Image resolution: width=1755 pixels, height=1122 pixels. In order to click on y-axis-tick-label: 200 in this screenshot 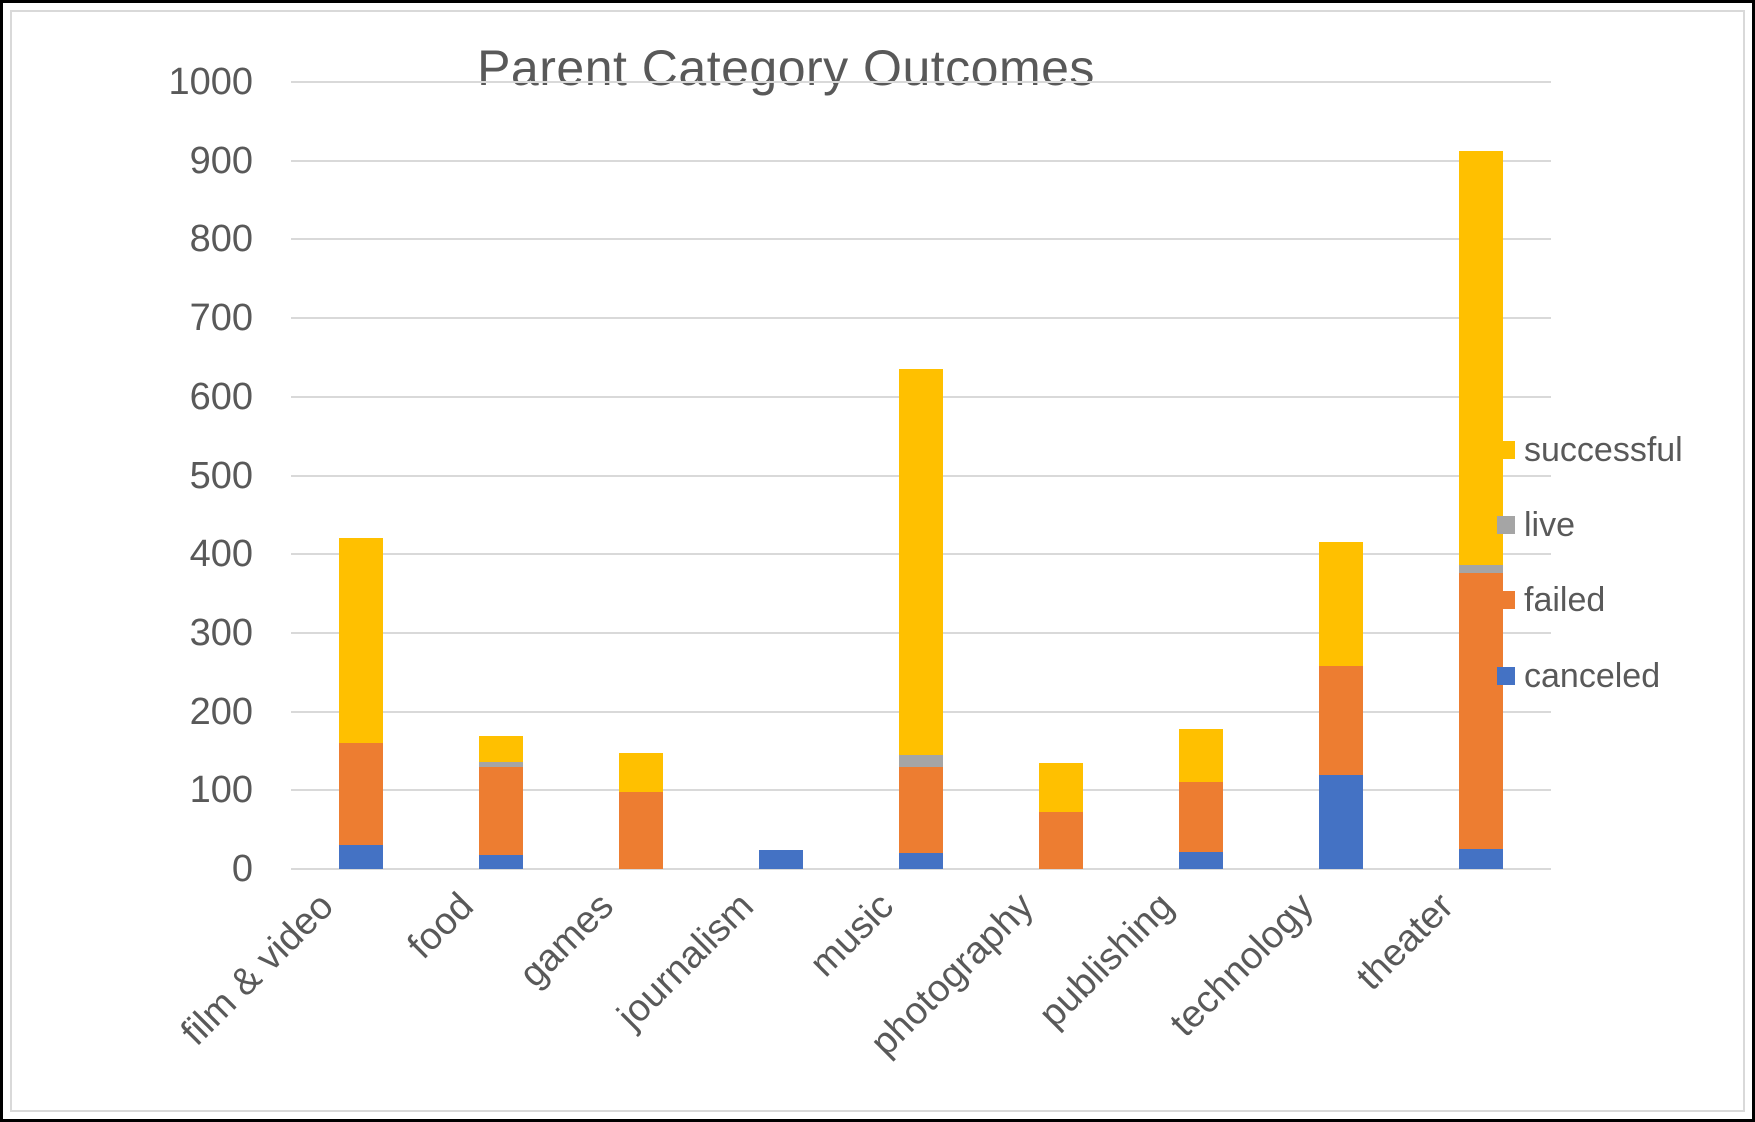, I will do `click(221, 711)`.